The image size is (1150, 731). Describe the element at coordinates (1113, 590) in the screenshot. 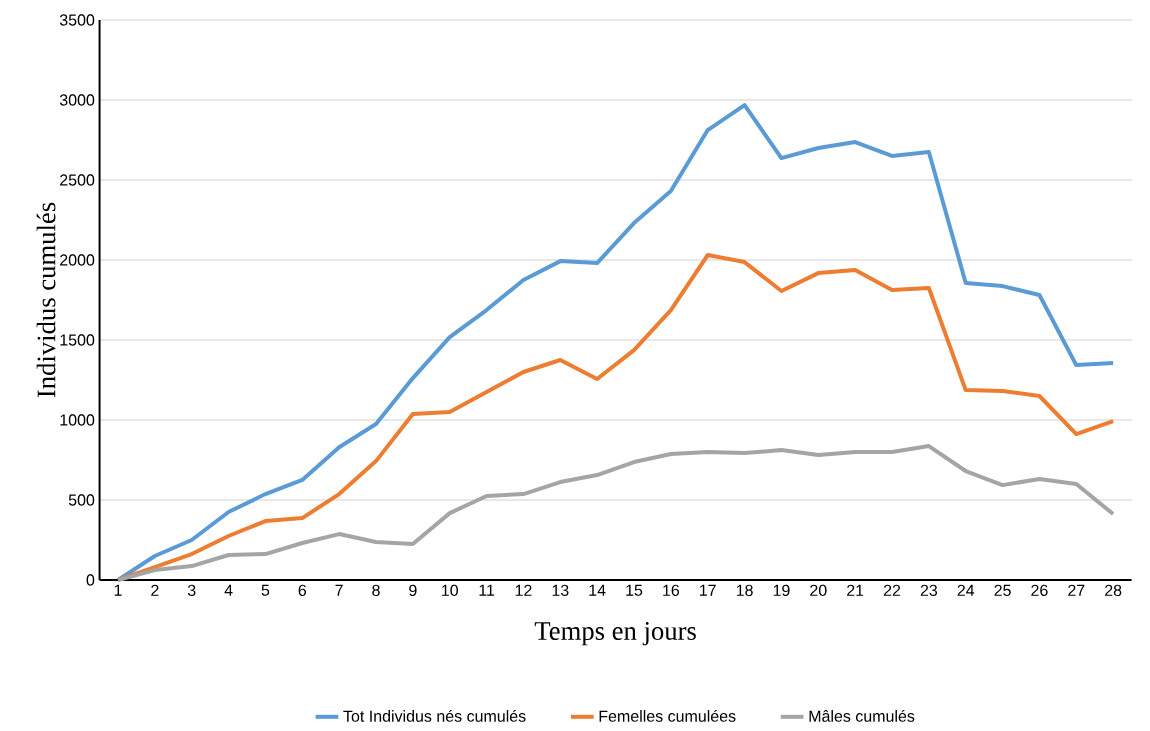

I see `x-tick-label: 28` at that location.